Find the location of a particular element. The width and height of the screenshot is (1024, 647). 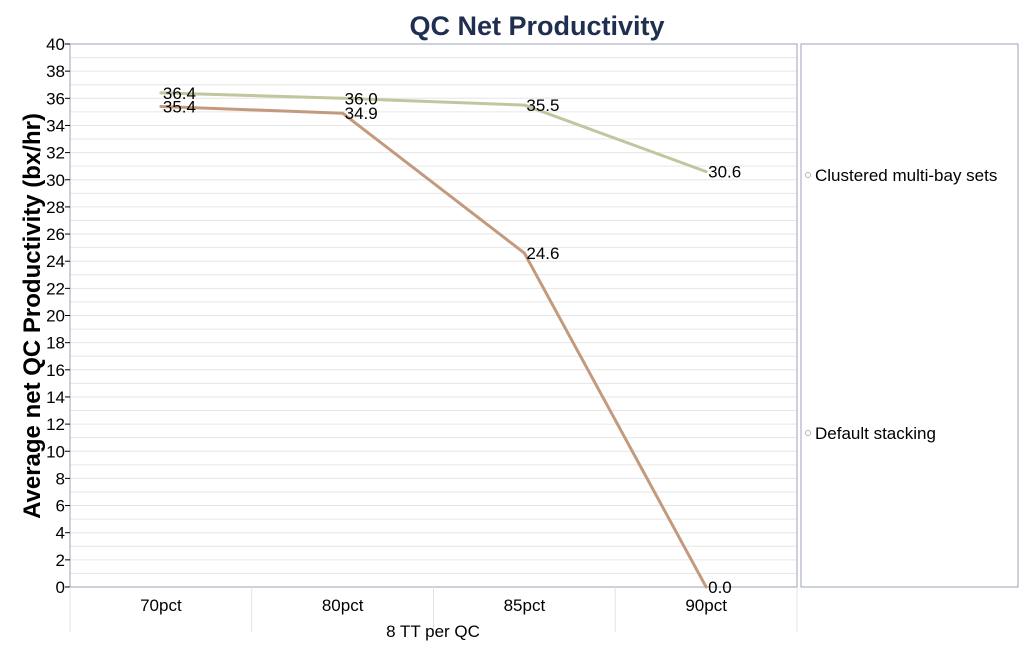

data-label: 0.0 is located at coordinates (720, 587).